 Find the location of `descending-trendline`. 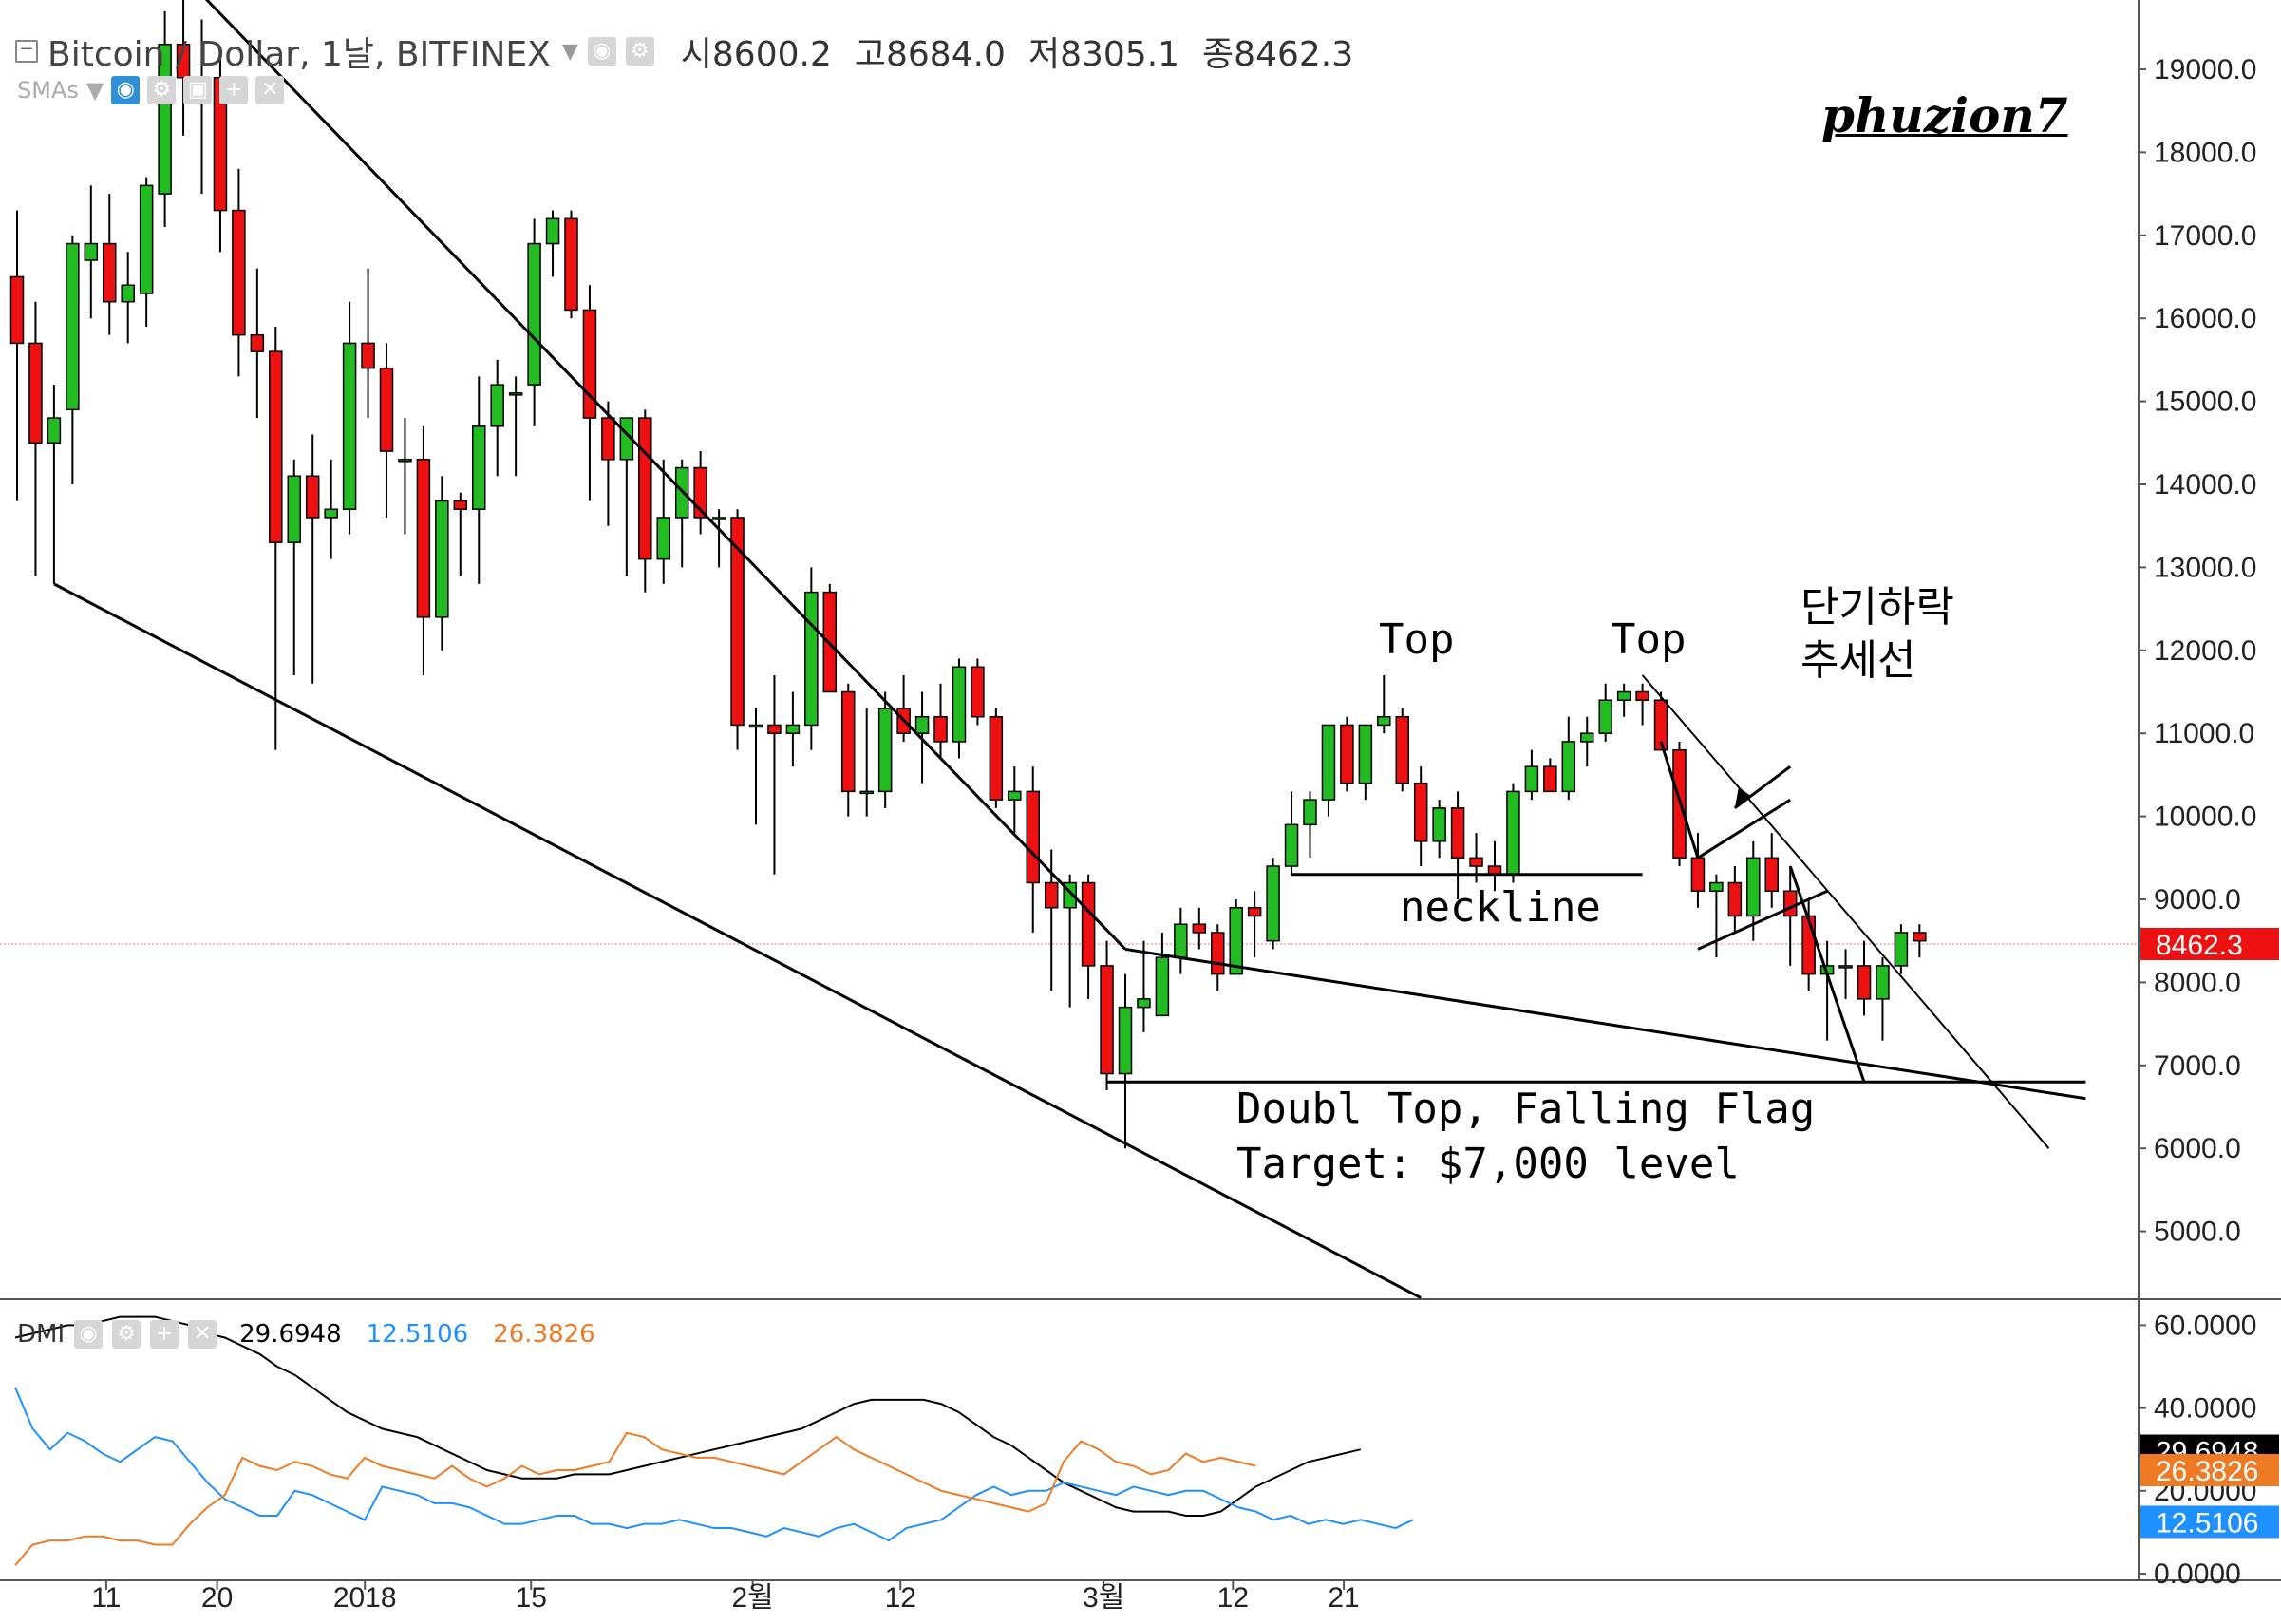

descending-trendline is located at coordinates (1605, 1024).